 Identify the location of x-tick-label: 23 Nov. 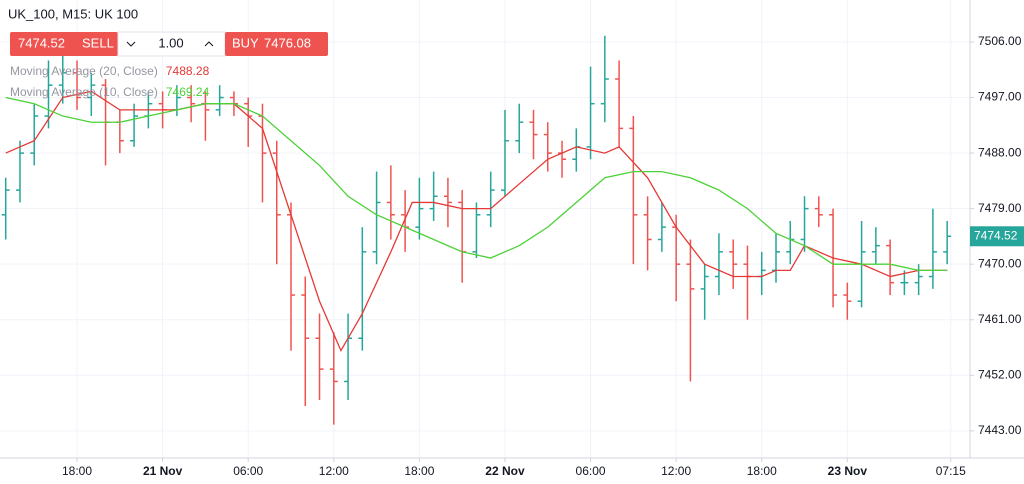
(848, 471).